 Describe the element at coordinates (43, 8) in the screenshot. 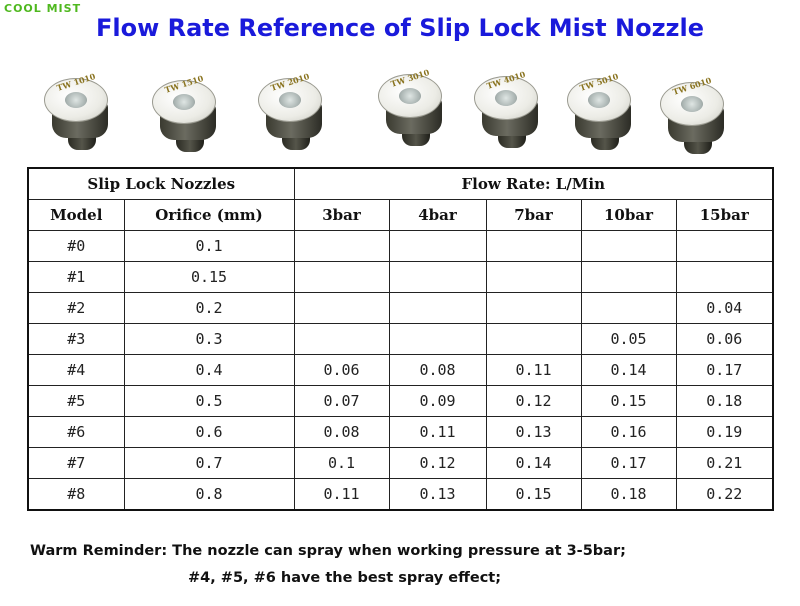

I see `brand-logo: COOL MIST` at that location.